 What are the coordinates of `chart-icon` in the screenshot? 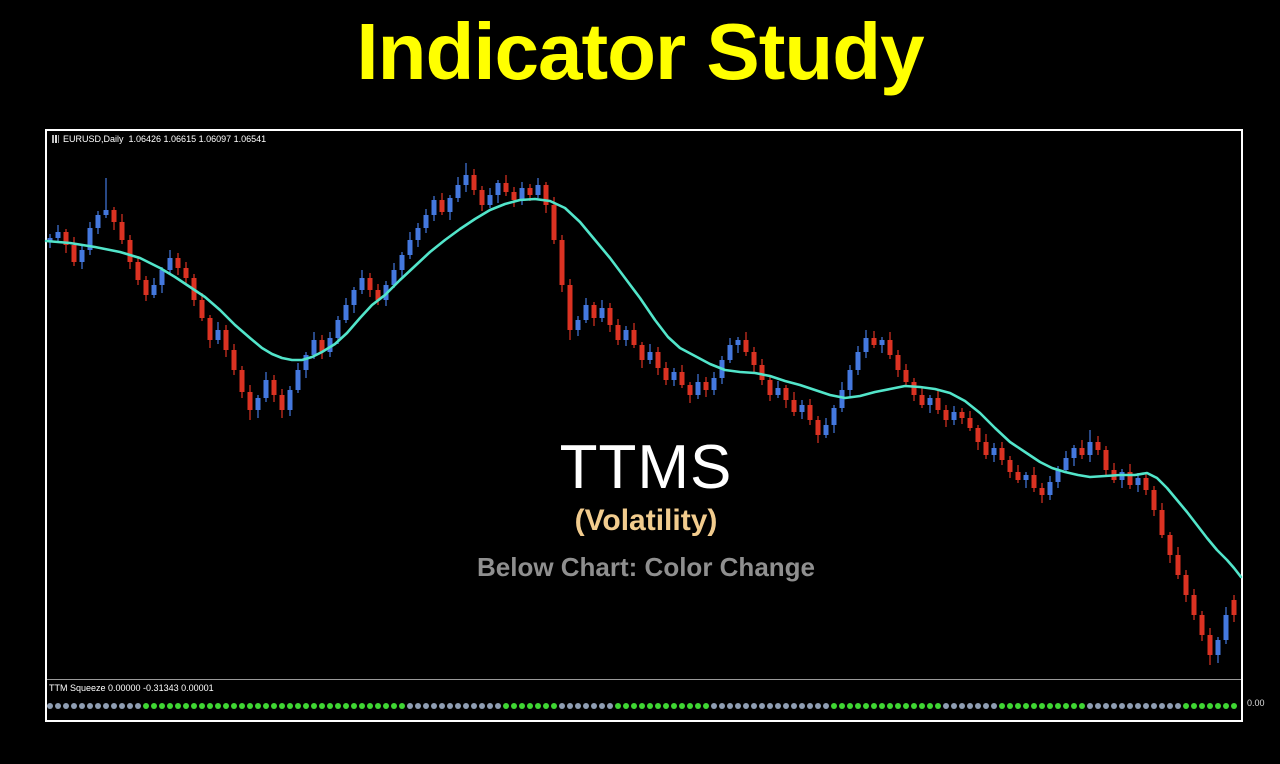 It's located at (55, 139).